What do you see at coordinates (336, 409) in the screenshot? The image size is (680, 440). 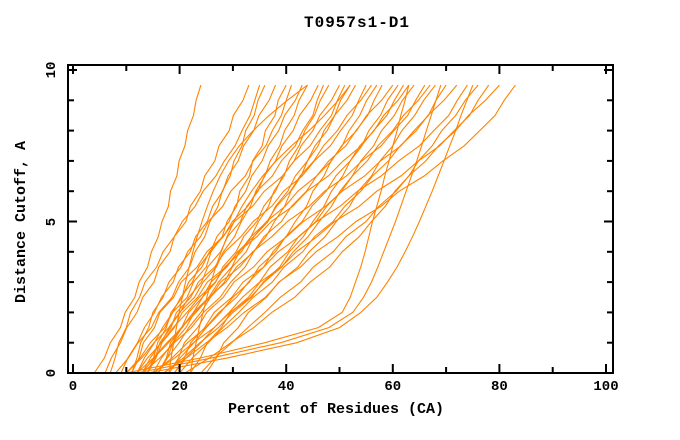 I see `x-axis-title: Percent of Residues (CA)` at bounding box center [336, 409].